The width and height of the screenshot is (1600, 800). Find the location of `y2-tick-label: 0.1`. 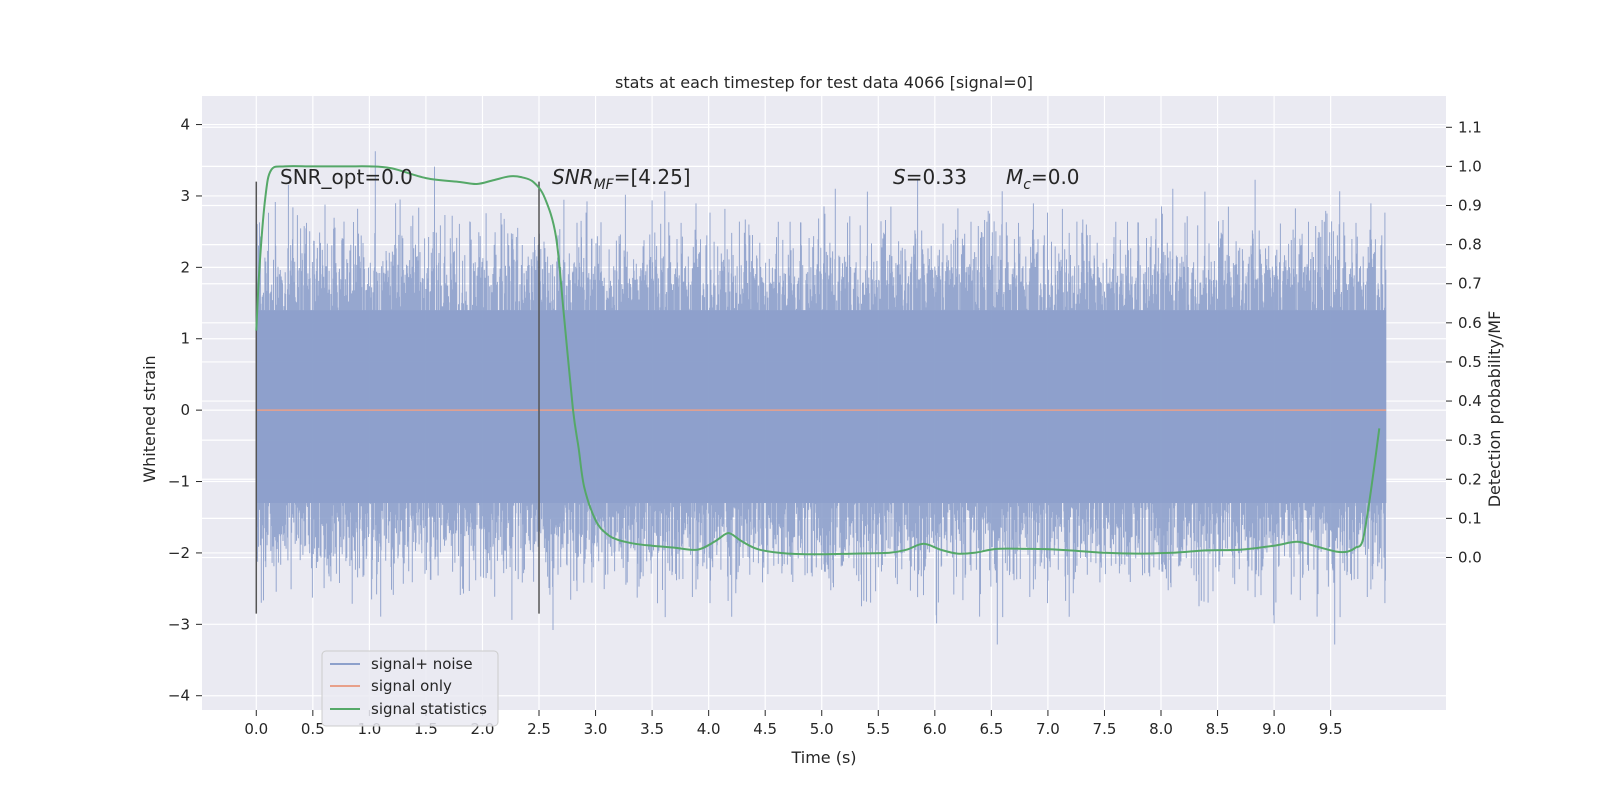

y2-tick-label: 0.1 is located at coordinates (1470, 518).